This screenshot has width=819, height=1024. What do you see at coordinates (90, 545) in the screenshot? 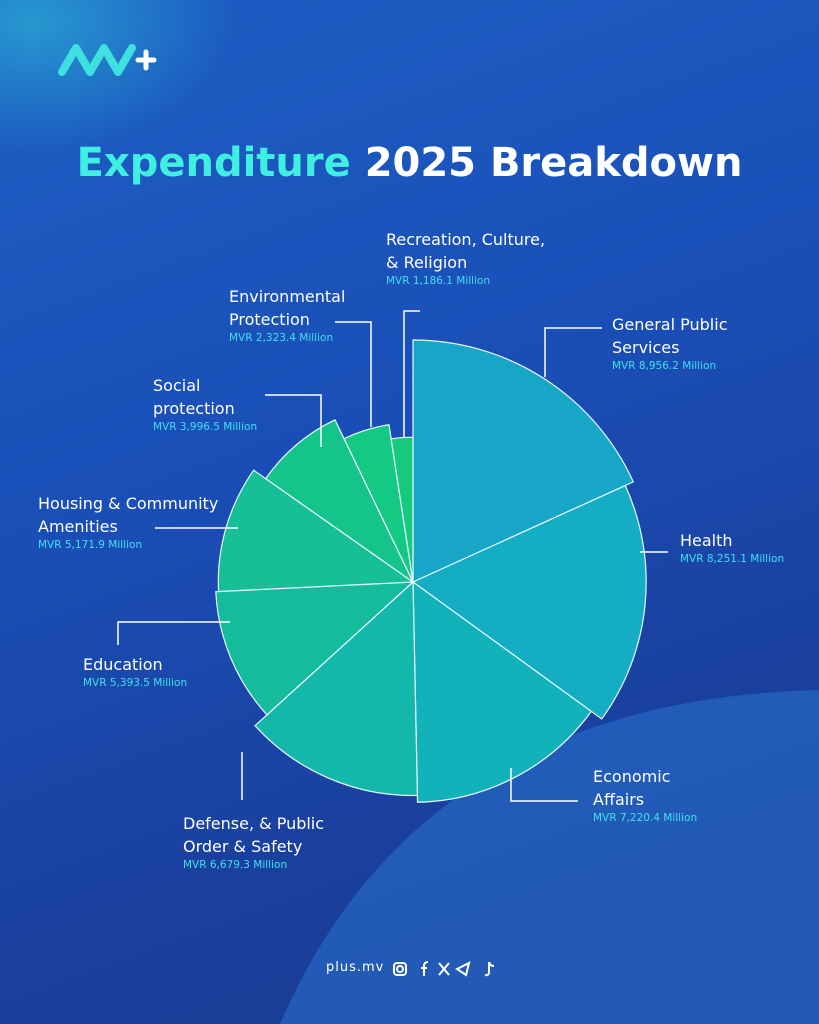
I see `value-label: MVR 5,171.9 Million` at bounding box center [90, 545].